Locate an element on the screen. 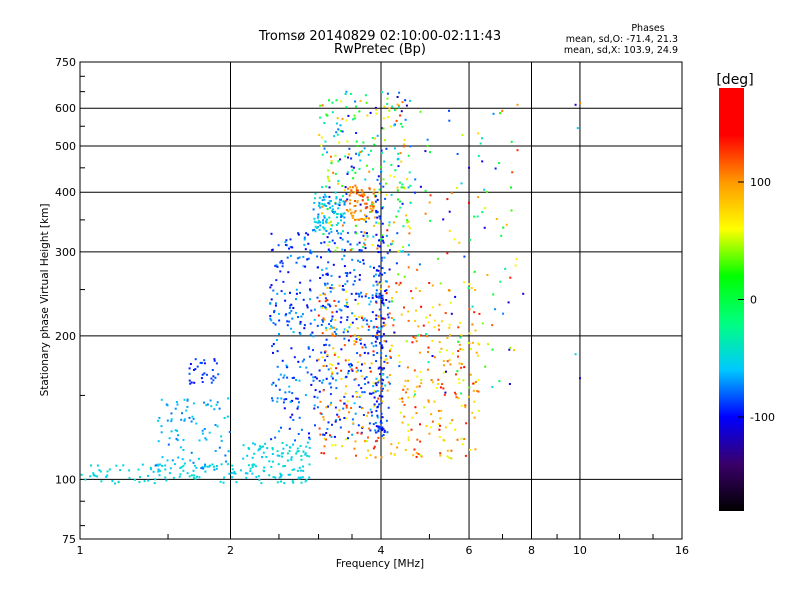  x-tick-labels: 1 2 4 6 8 10 16 is located at coordinates (383, 550).